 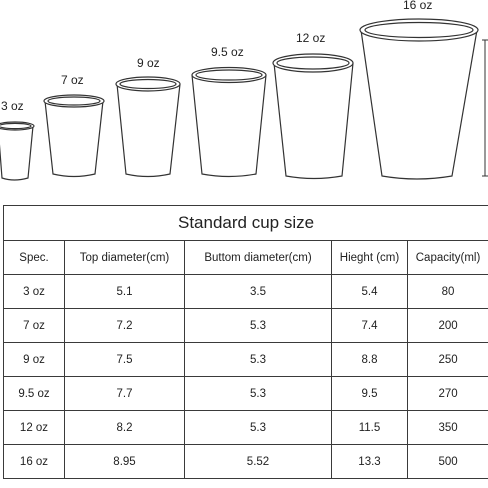 I want to click on height-dimension-line, so click(x=485, y=108).